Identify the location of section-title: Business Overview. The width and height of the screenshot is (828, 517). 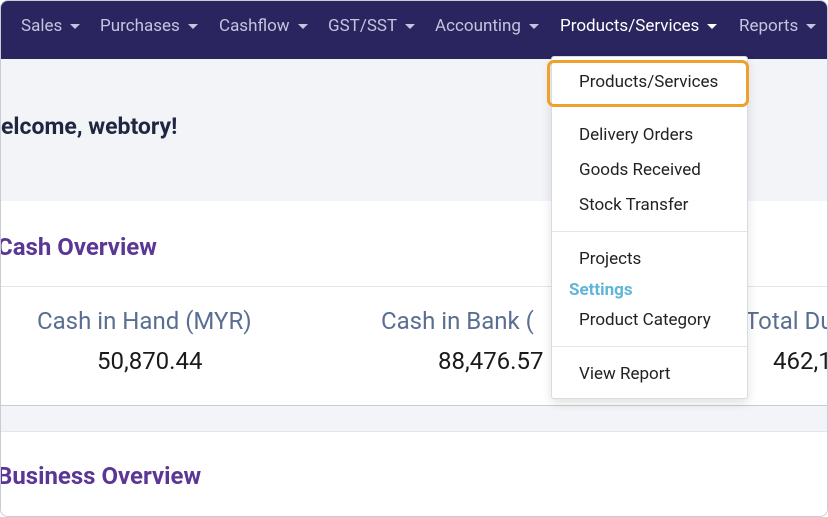
(101, 476).